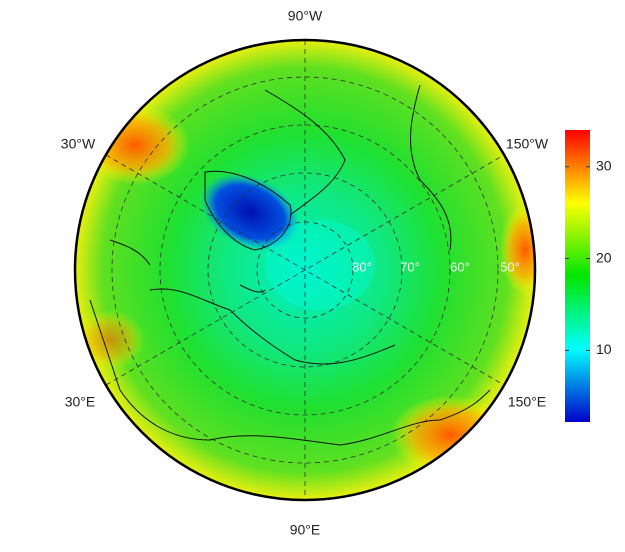 The image size is (625, 552). Describe the element at coordinates (527, 144) in the screenshot. I see `meridian-label: 150°W` at that location.